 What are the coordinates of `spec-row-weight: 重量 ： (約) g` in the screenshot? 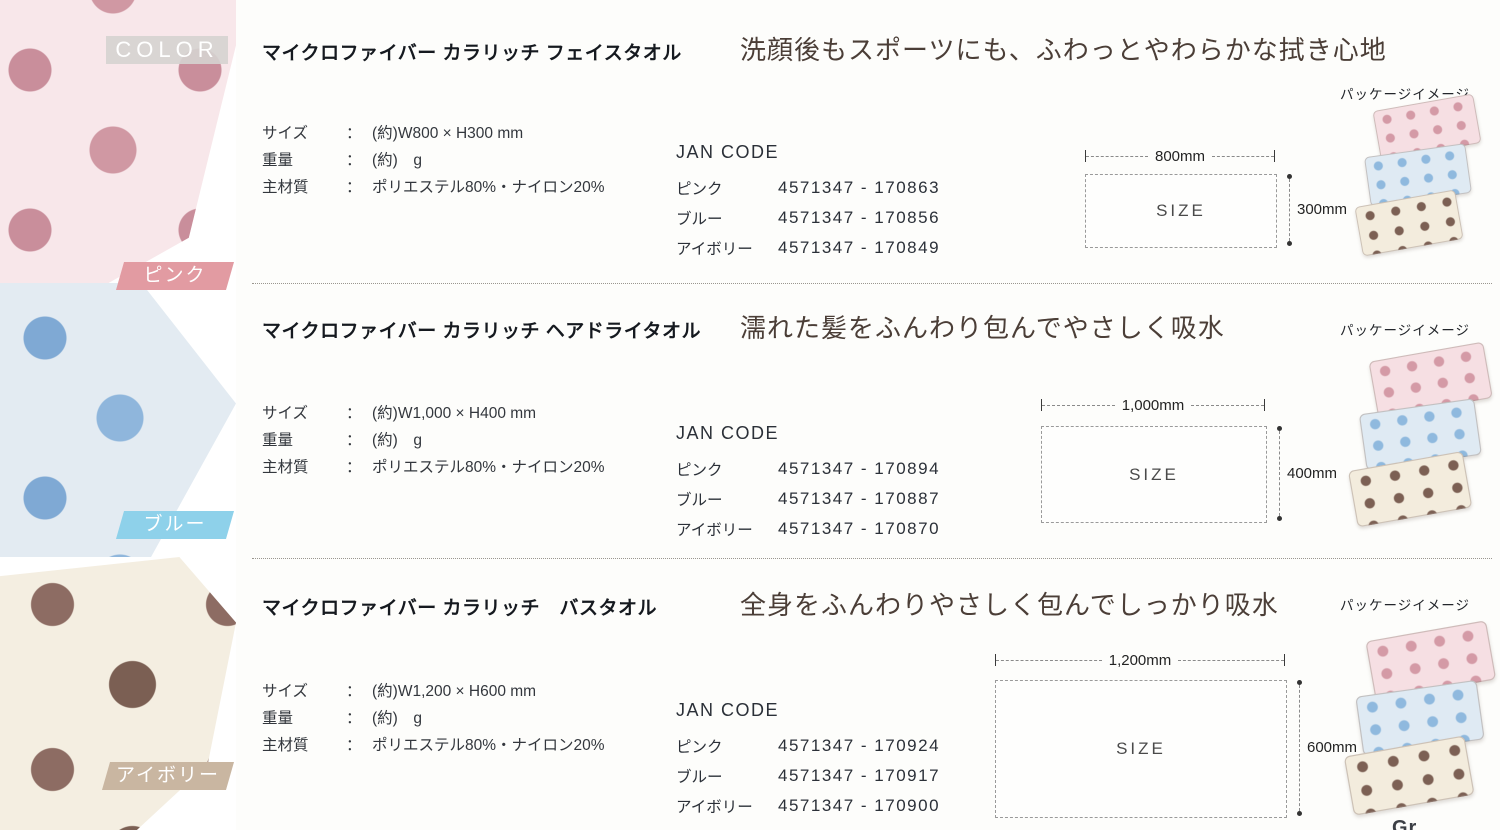 It's located at (433, 158).